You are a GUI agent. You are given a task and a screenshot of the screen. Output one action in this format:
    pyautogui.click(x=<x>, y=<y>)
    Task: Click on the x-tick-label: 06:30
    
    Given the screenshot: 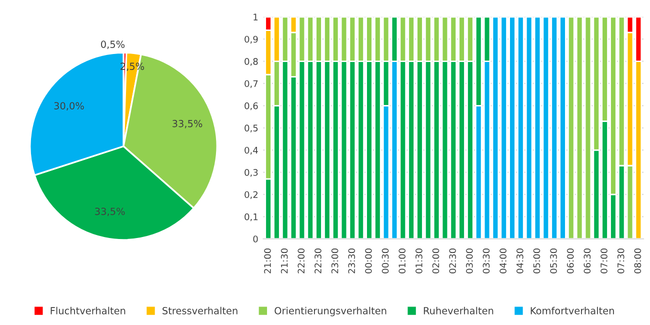 What is the action you would take?
    pyautogui.click(x=587, y=261)
    